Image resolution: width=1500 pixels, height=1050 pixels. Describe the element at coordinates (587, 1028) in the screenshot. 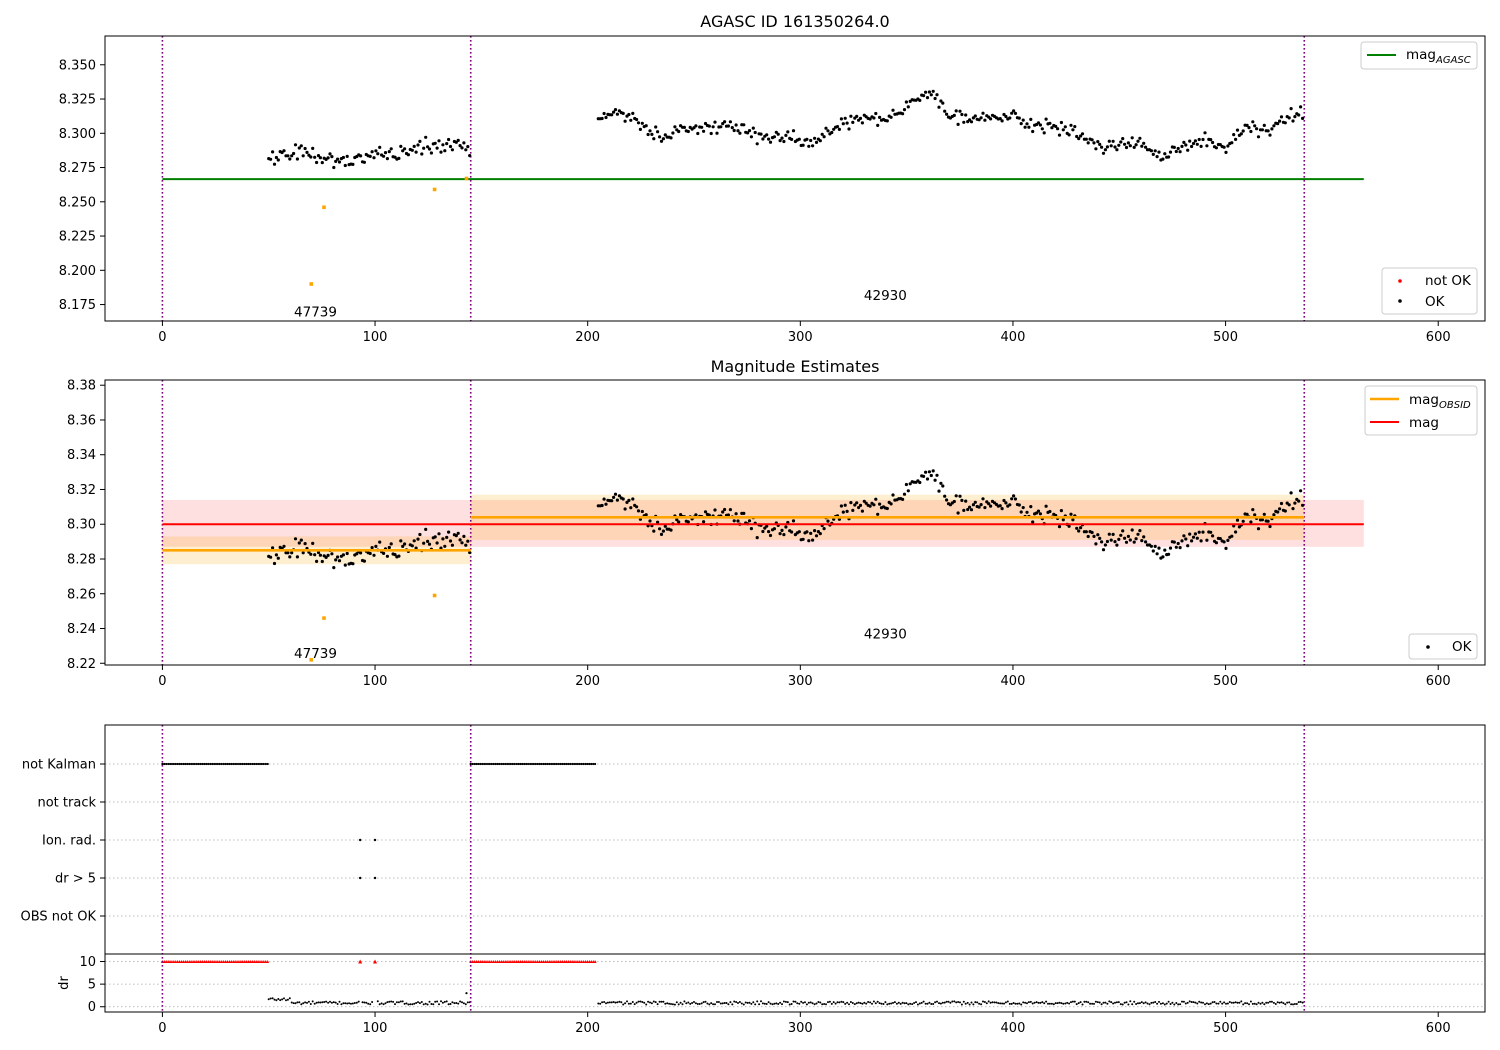

I see `x-tick-label: 200` at that location.